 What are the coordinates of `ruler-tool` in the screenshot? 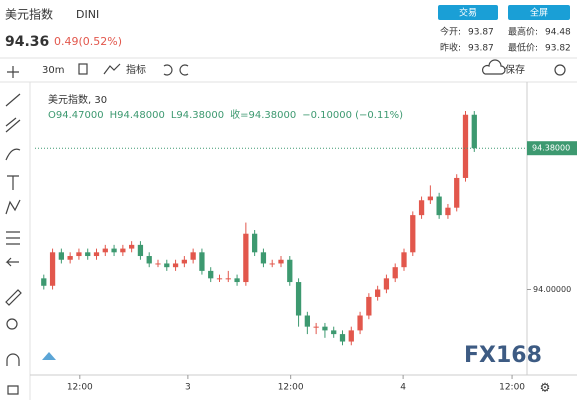 It's located at (13, 297).